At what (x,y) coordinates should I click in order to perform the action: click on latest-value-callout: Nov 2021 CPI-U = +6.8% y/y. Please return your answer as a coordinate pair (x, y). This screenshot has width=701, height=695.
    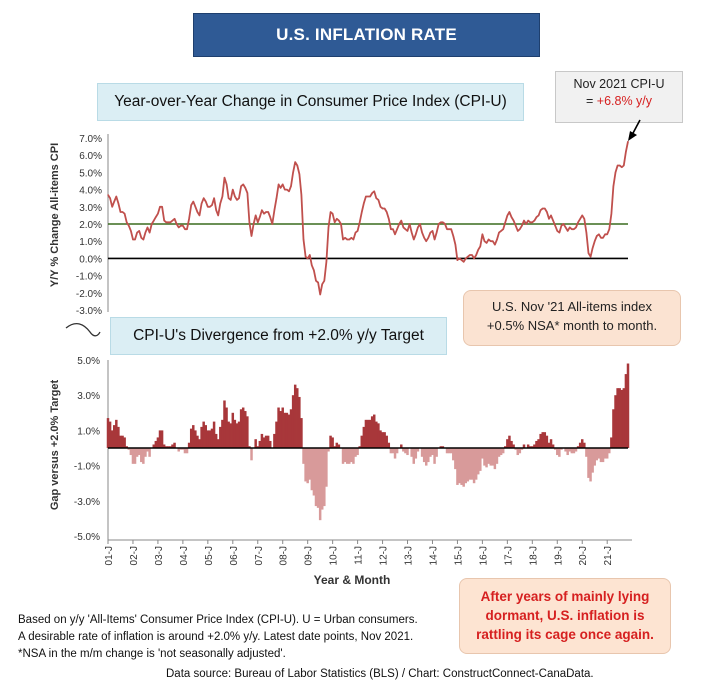
    Looking at the image, I should click on (619, 97).